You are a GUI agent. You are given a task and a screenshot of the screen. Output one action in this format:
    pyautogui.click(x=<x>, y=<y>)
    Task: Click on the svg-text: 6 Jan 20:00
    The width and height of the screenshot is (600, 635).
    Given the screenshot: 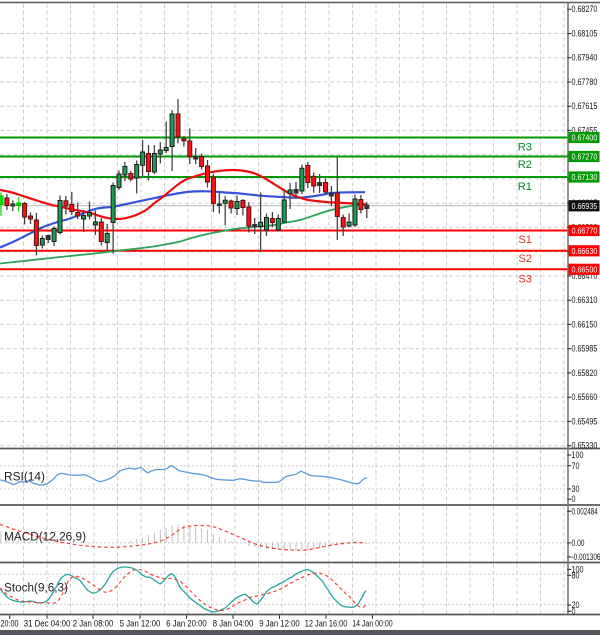 What is the action you would take?
    pyautogui.click(x=186, y=624)
    